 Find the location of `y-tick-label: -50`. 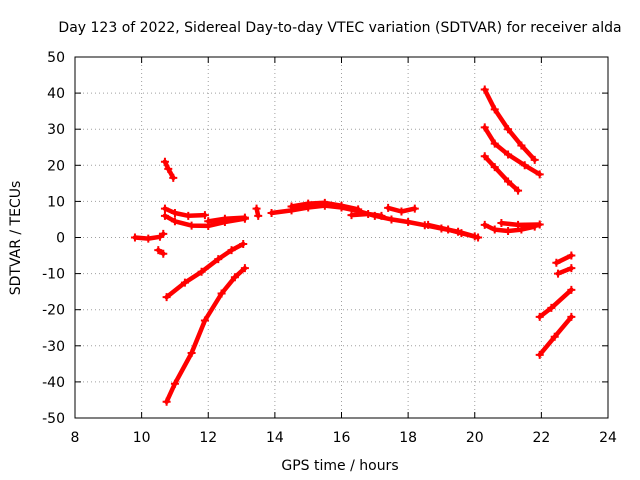

y-tick-label: -50 is located at coordinates (53, 419).